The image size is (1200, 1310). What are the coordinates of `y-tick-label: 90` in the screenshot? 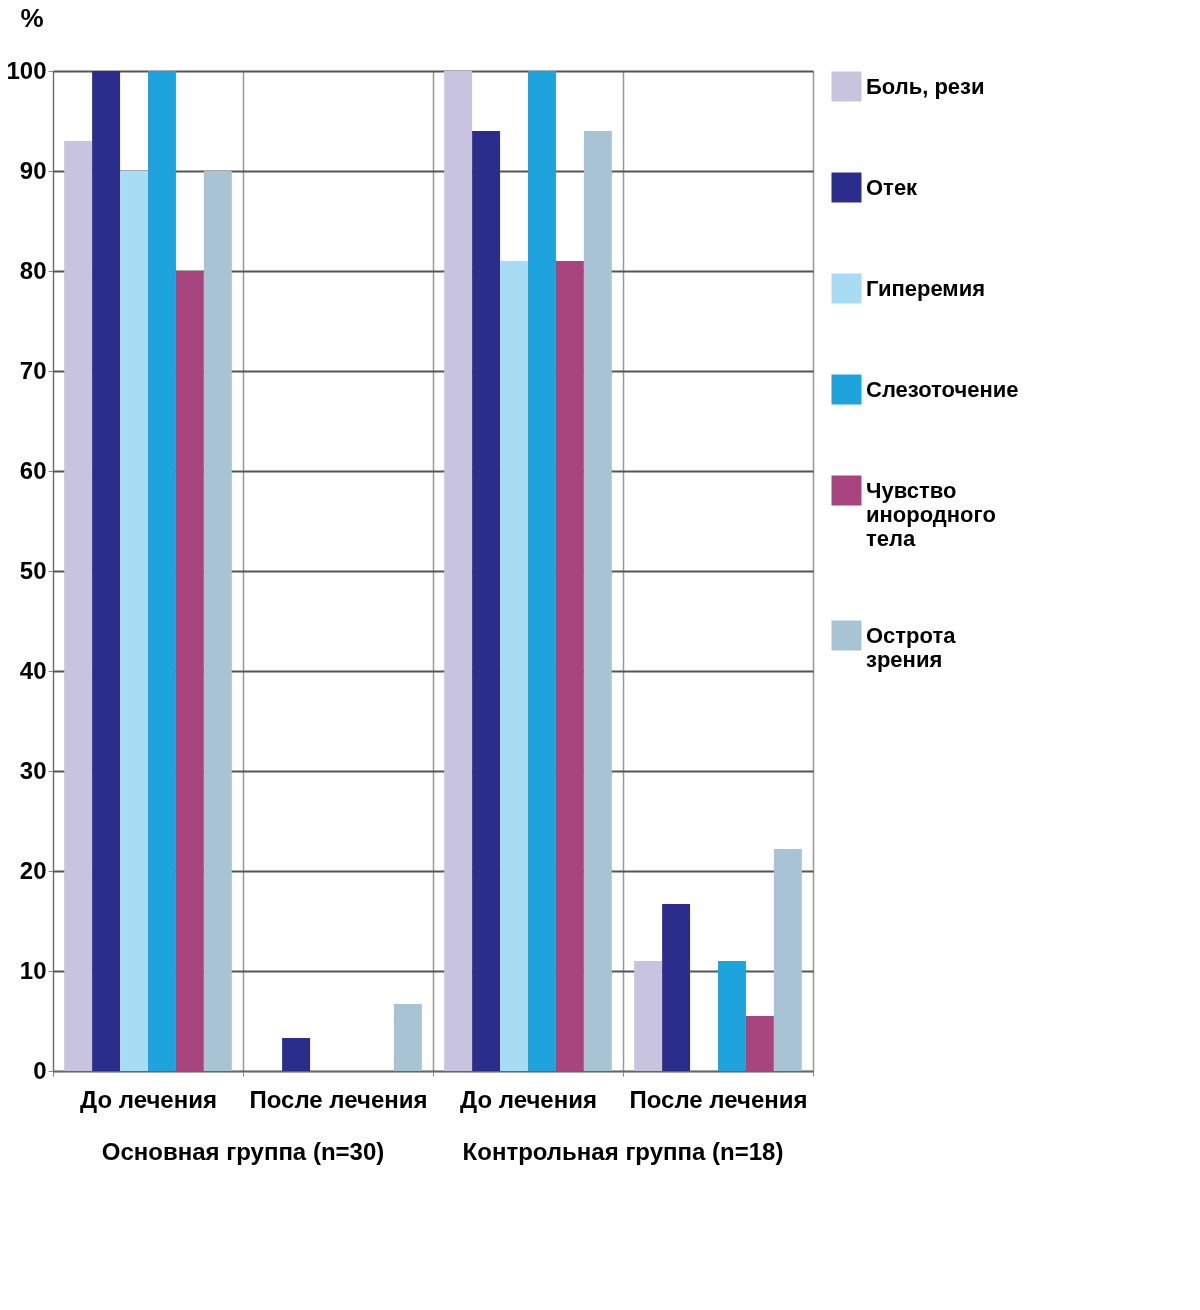 It's located at (33, 170).